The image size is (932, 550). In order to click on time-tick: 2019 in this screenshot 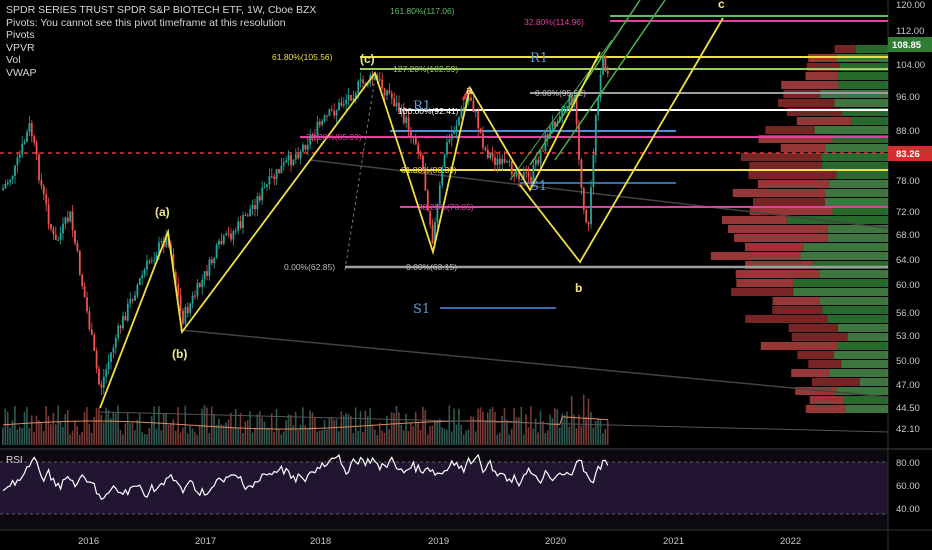, I will do `click(438, 541)`.